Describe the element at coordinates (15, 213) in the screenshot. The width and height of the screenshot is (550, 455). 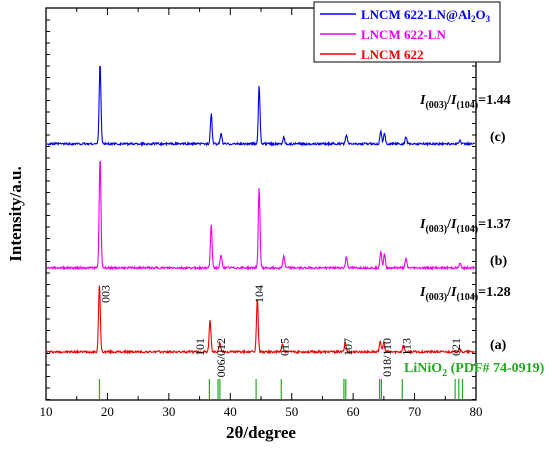
I see `y-axis-title: Intensity/a.u.` at that location.